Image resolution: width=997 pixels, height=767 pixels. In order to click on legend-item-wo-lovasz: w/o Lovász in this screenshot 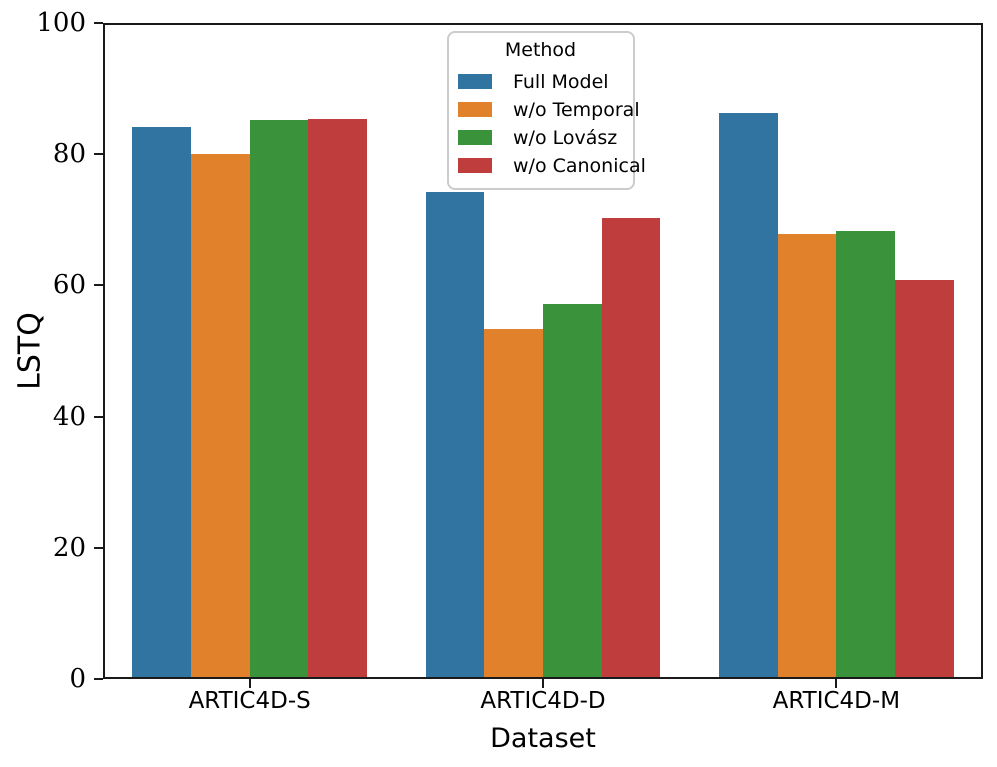, I will do `click(540, 138)`.